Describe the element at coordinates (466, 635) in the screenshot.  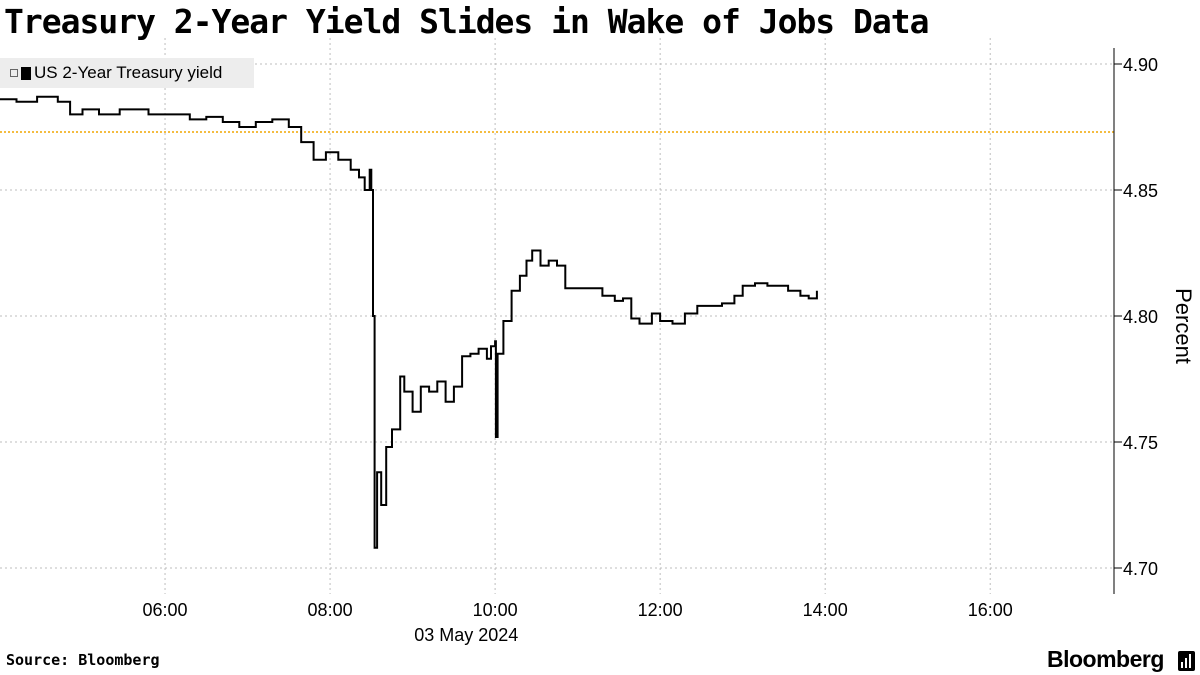
I see `x-axis-title: 03 May 2024` at that location.